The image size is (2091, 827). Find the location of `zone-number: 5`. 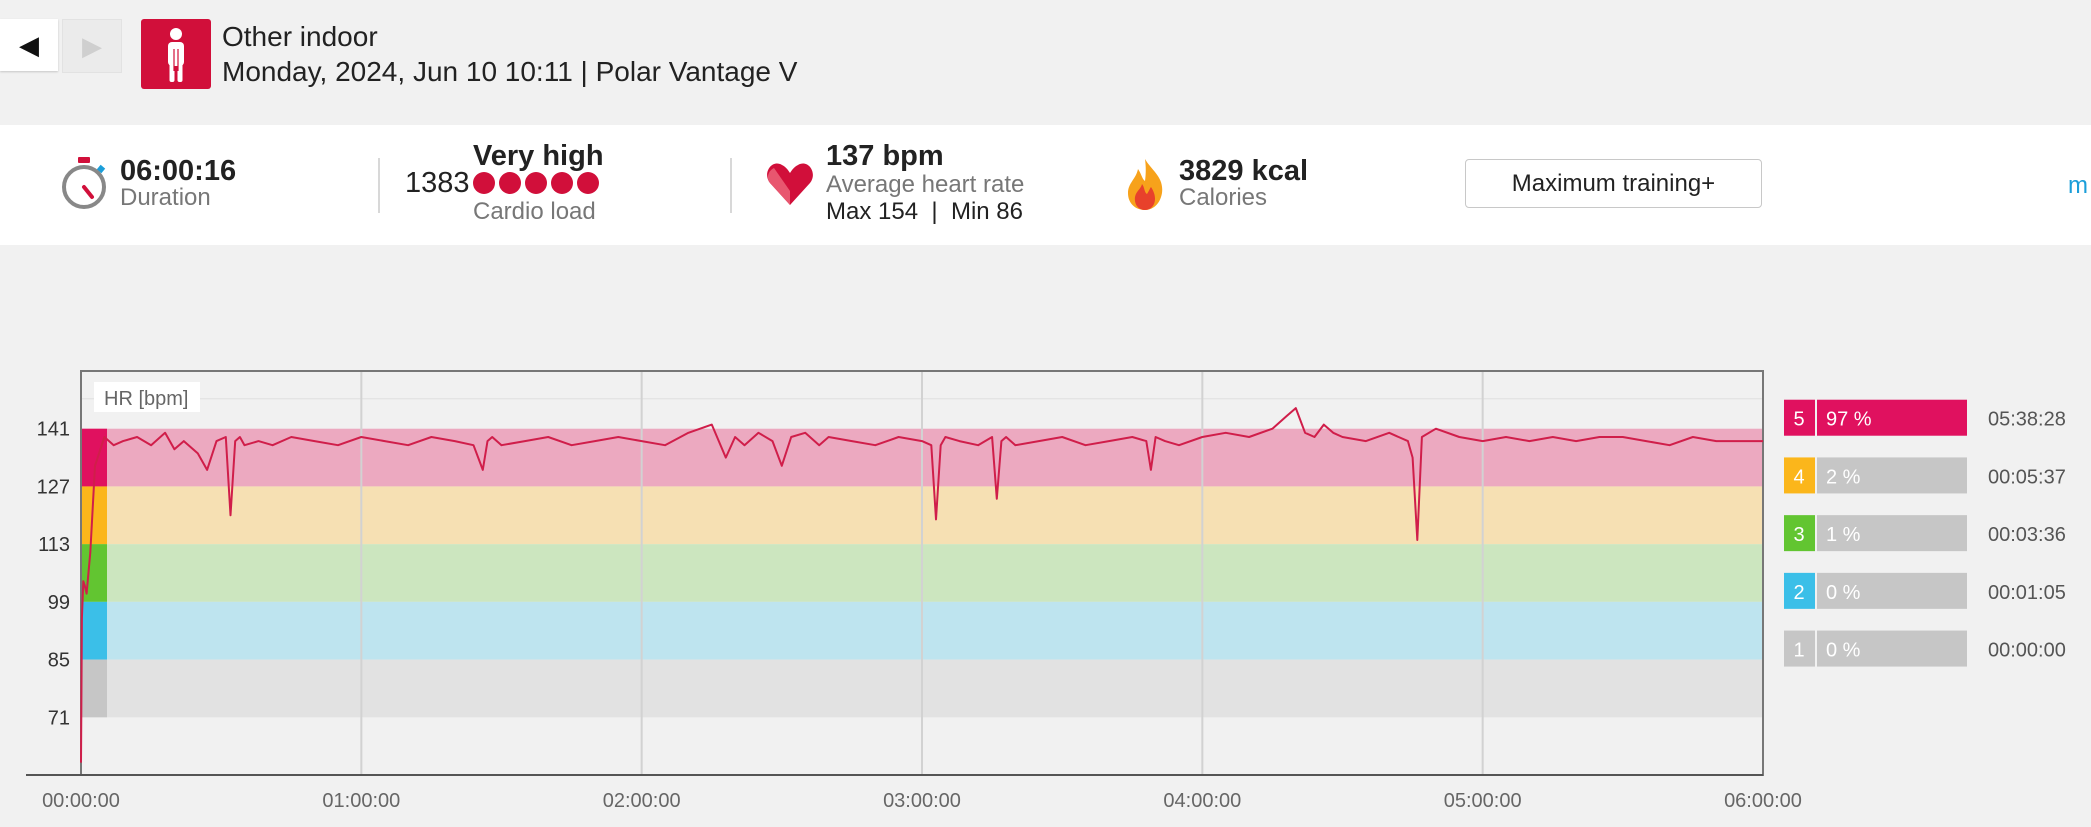

zone-number: 5 is located at coordinates (1798, 420).